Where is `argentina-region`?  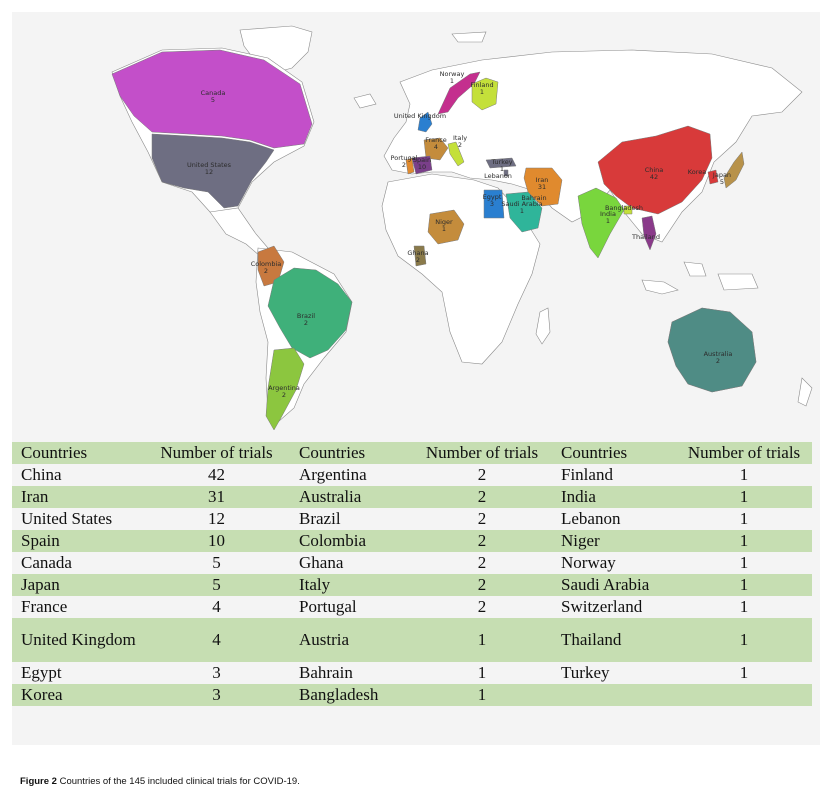 argentina-region is located at coordinates (285, 389).